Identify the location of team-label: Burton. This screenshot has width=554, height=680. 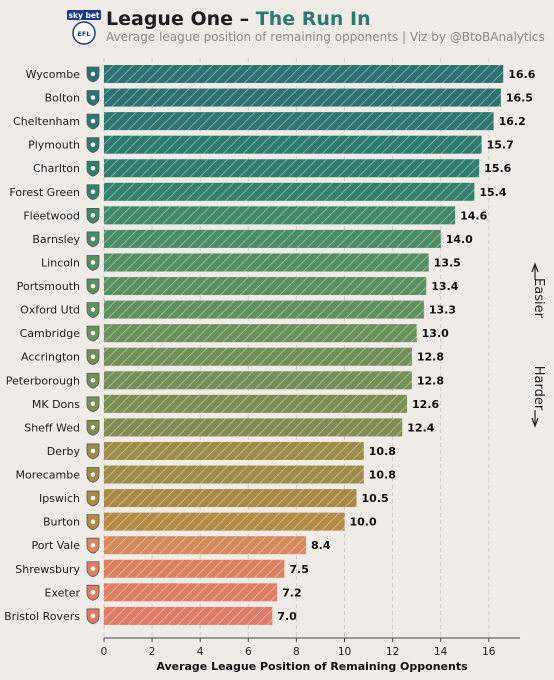
(61, 522).